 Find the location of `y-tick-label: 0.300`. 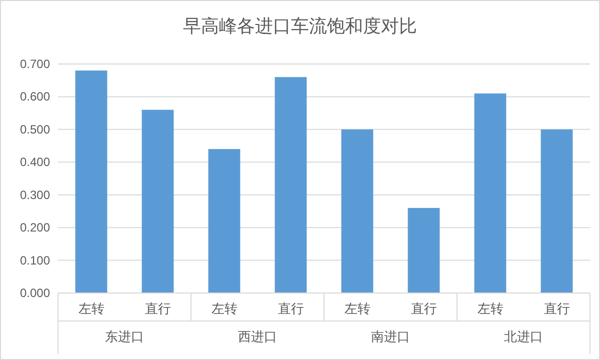

y-tick-label: 0.300 is located at coordinates (35, 195).